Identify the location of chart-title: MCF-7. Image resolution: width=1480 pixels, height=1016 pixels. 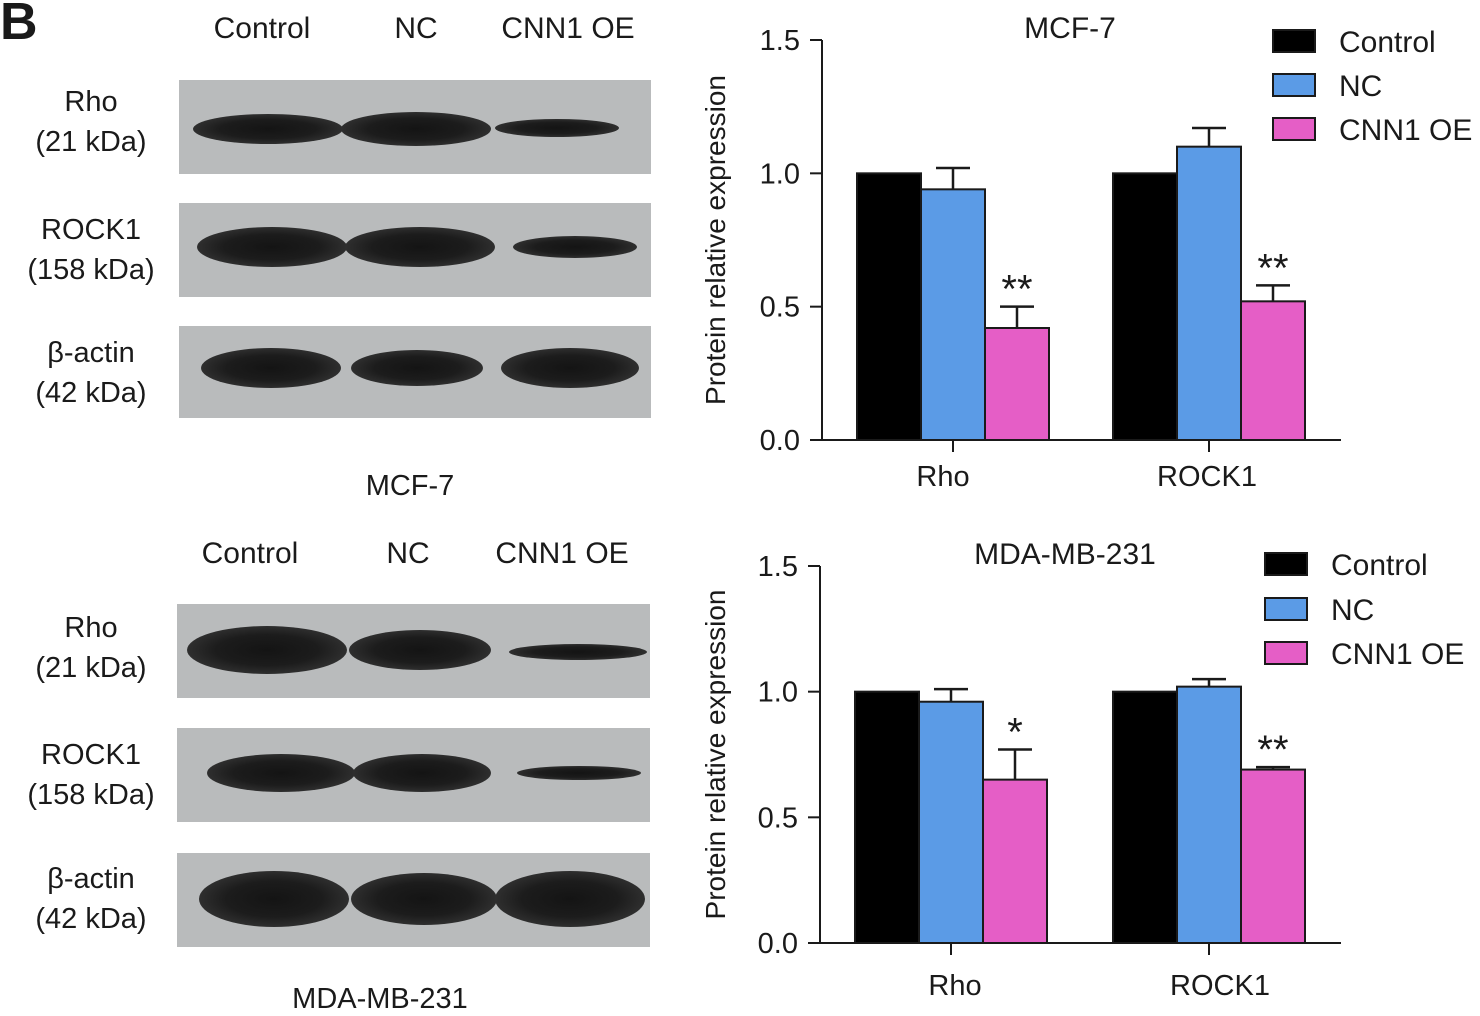
(1070, 28).